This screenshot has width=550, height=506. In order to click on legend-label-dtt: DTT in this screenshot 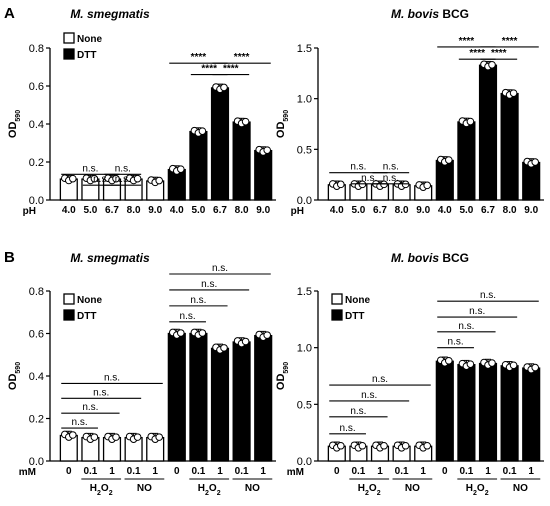, I will do `click(354, 316)`.